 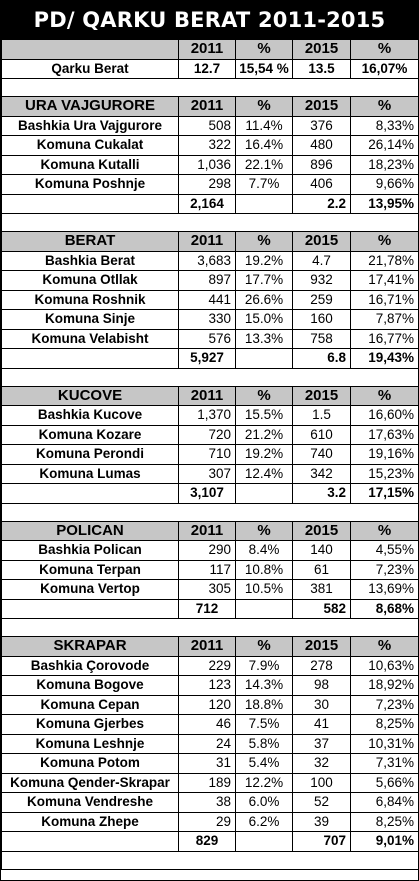 What do you see at coordinates (90, 665) in the screenshot?
I see `row-name: Bashkia Çorovode` at bounding box center [90, 665].